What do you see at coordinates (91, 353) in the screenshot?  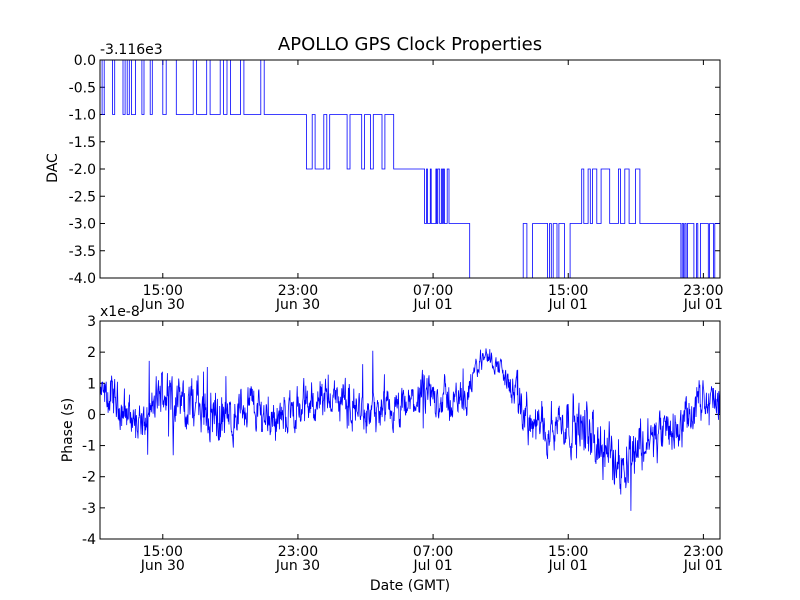 I see `y-tick-label: 2` at bounding box center [91, 353].